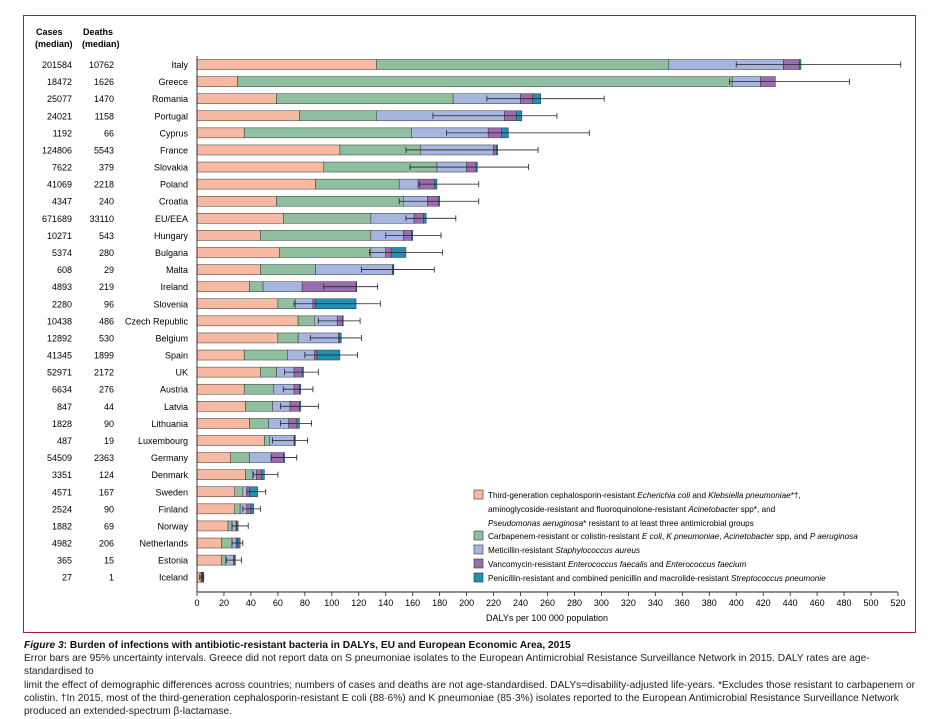  I want to click on error-bar-croatia, so click(439, 201).